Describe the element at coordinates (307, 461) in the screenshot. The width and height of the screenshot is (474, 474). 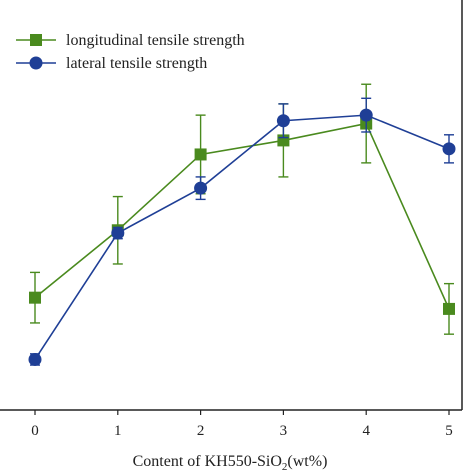
I see `x-title-tail: (wt%)` at that location.